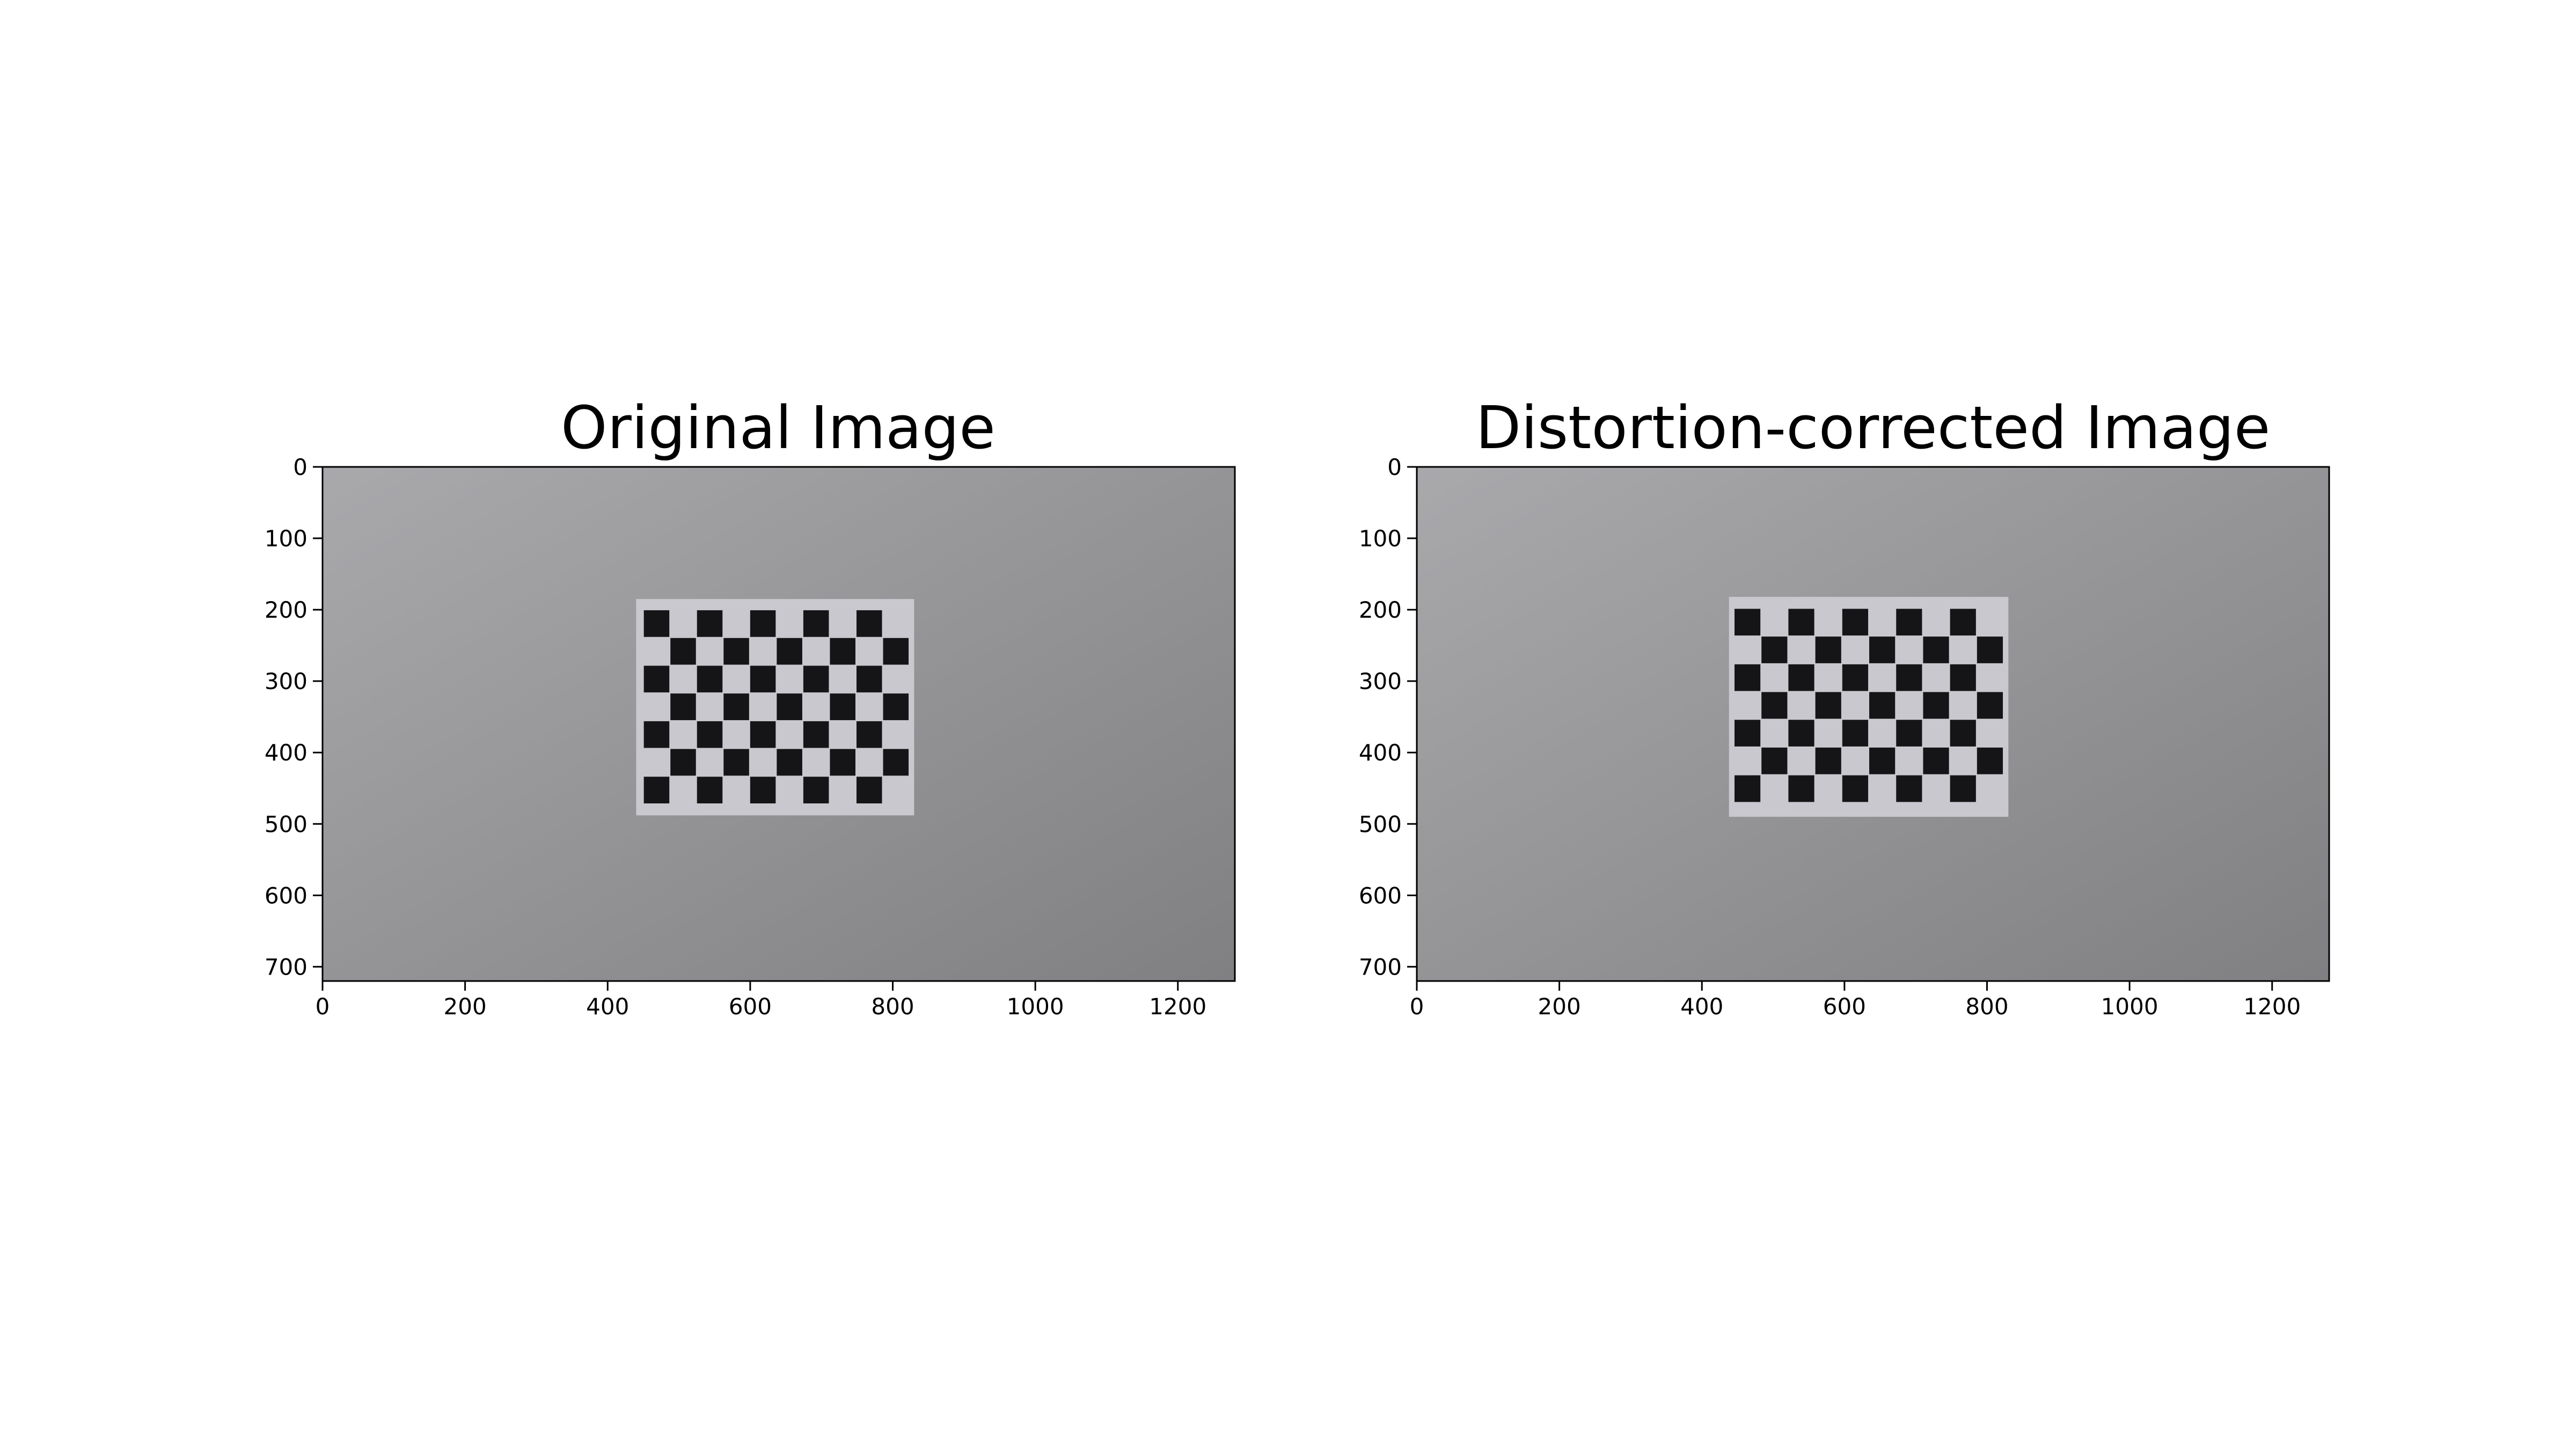  Describe the element at coordinates (1873, 724) in the screenshot. I see `axes-frame` at that location.